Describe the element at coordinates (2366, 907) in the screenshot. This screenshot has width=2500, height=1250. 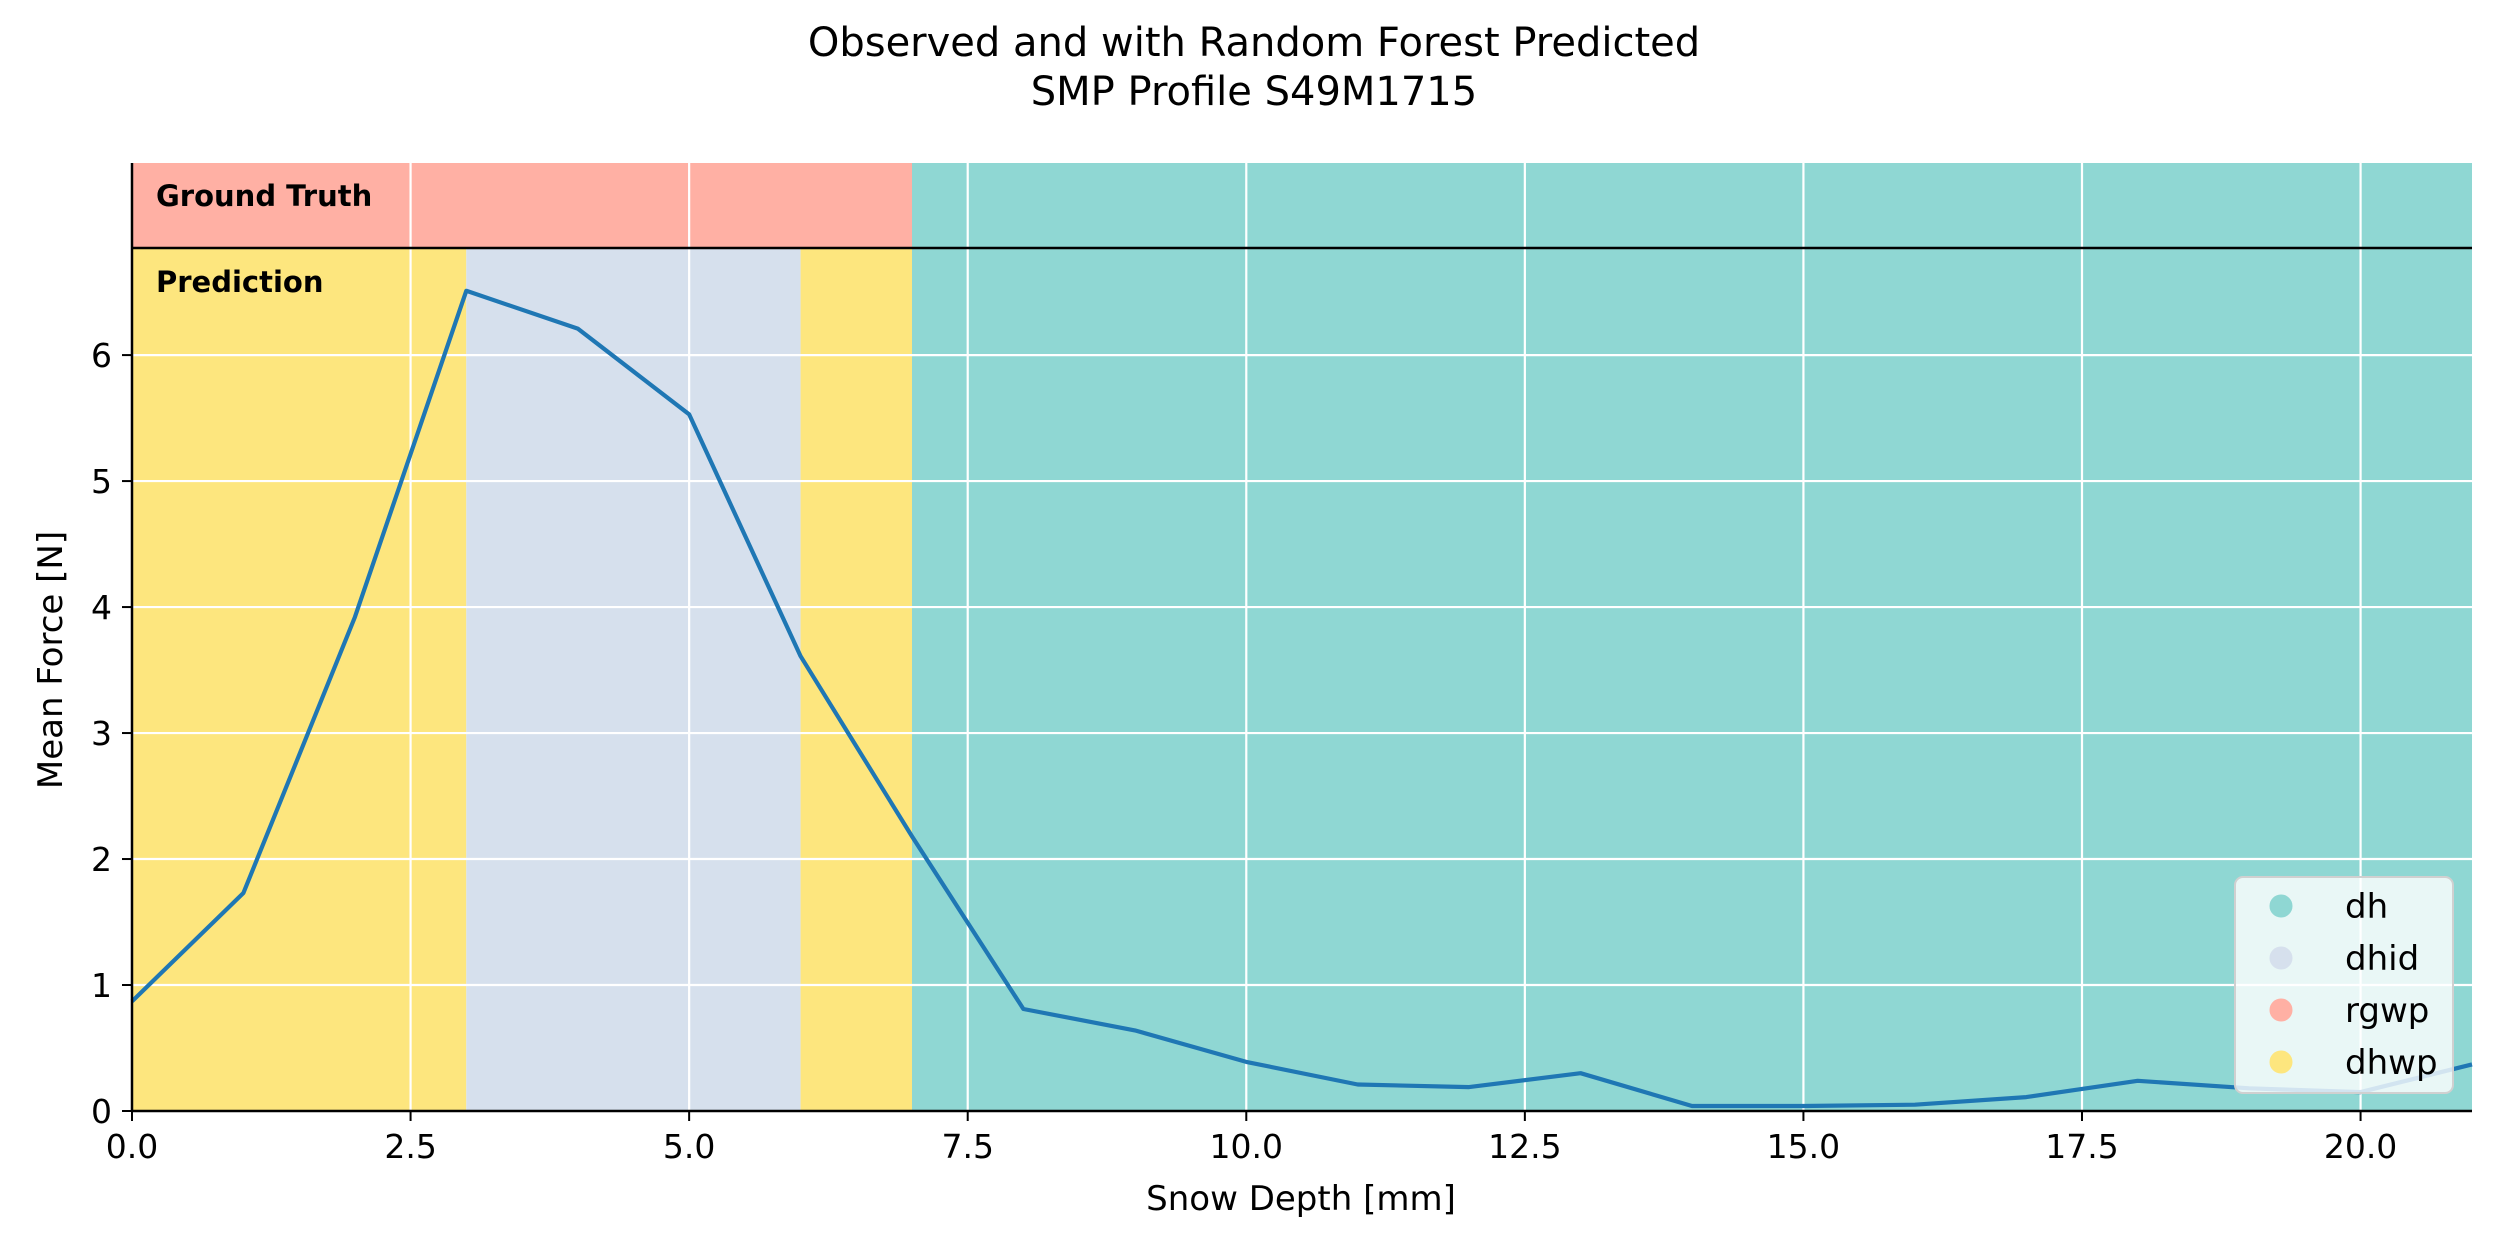
I see `legend-label-dh: dh` at that location.